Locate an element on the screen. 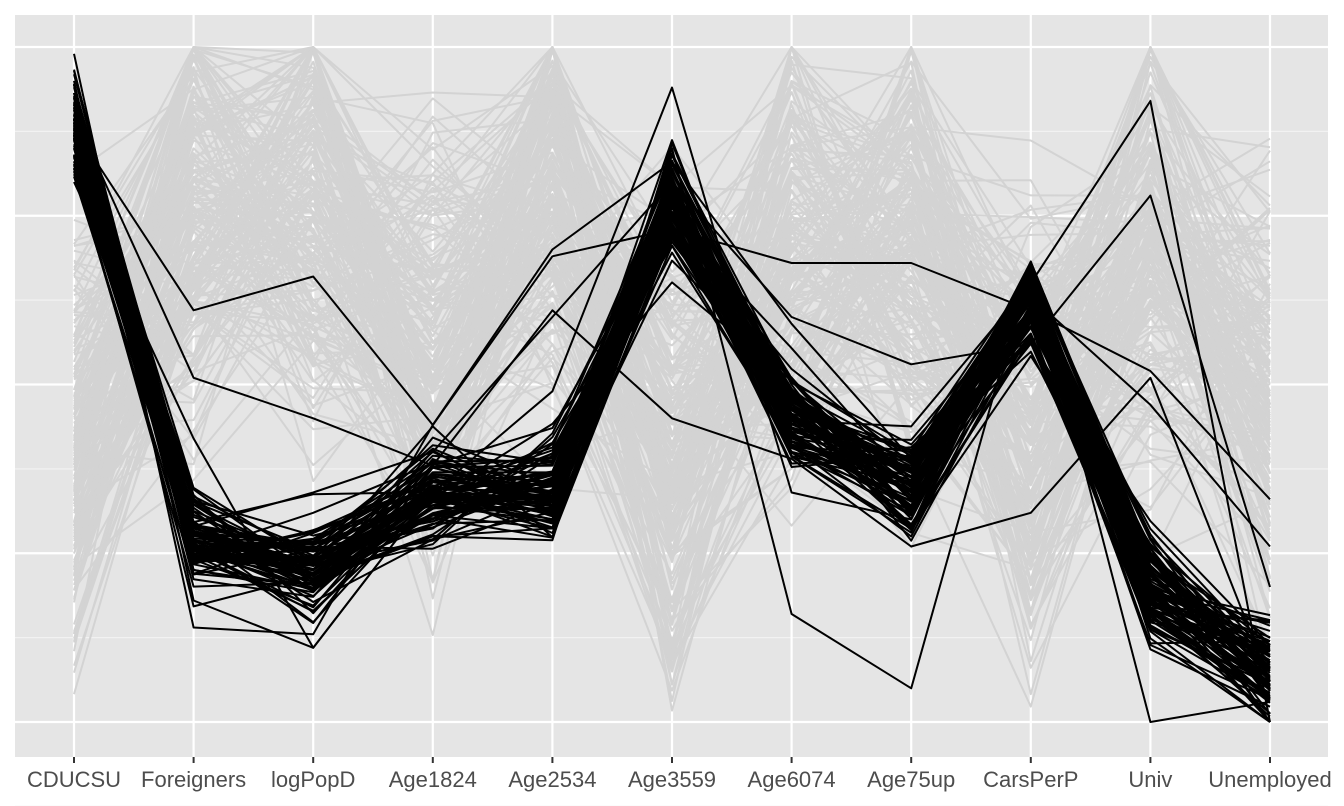 The width and height of the screenshot is (1344, 806). x-tick-label-age6074: Age6074 is located at coordinates (792, 779).